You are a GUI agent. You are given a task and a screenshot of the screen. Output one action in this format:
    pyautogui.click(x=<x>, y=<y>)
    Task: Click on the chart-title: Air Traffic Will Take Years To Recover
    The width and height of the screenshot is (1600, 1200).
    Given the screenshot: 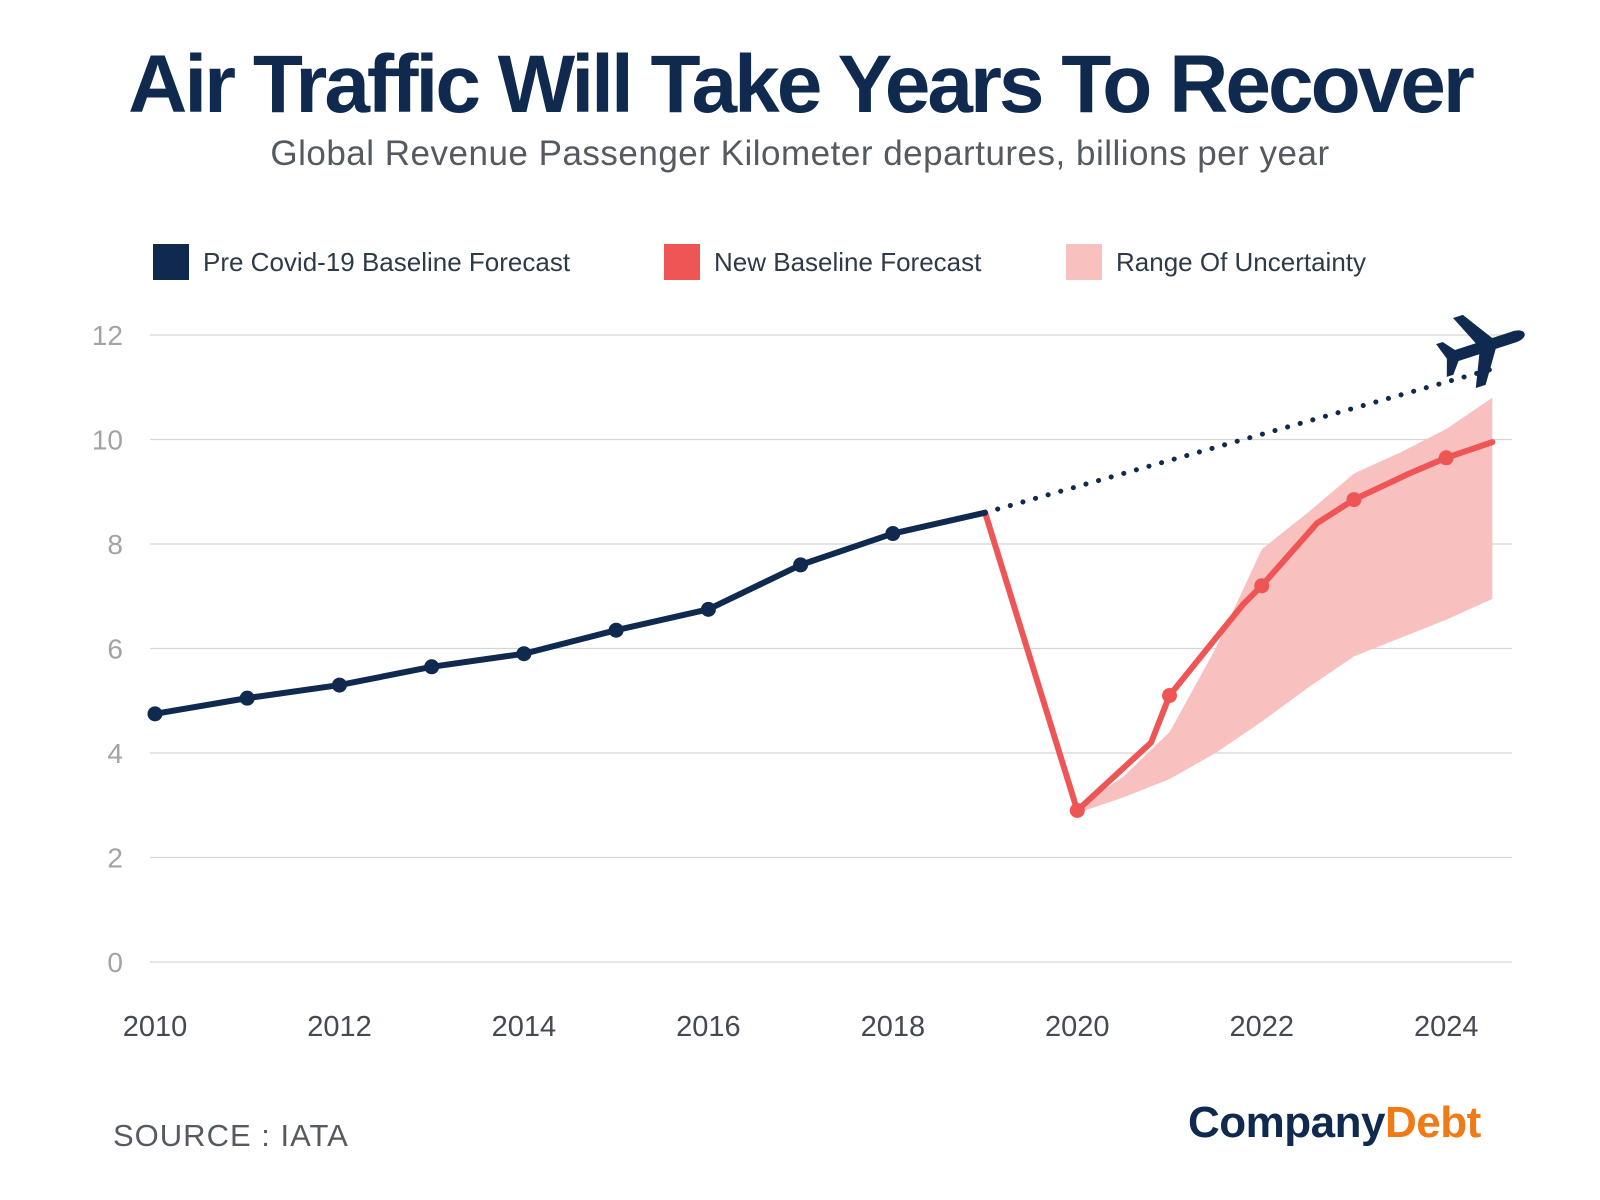 What is the action you would take?
    pyautogui.click(x=801, y=84)
    